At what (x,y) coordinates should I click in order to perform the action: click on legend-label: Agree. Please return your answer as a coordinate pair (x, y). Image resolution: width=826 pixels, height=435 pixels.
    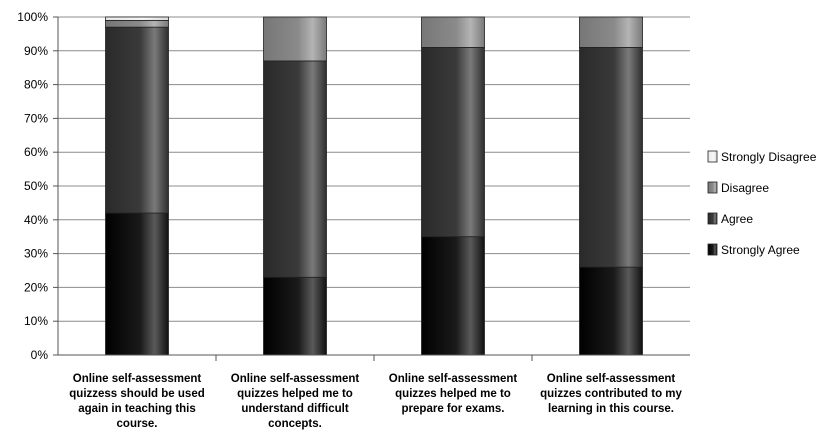
    Looking at the image, I should click on (737, 219).